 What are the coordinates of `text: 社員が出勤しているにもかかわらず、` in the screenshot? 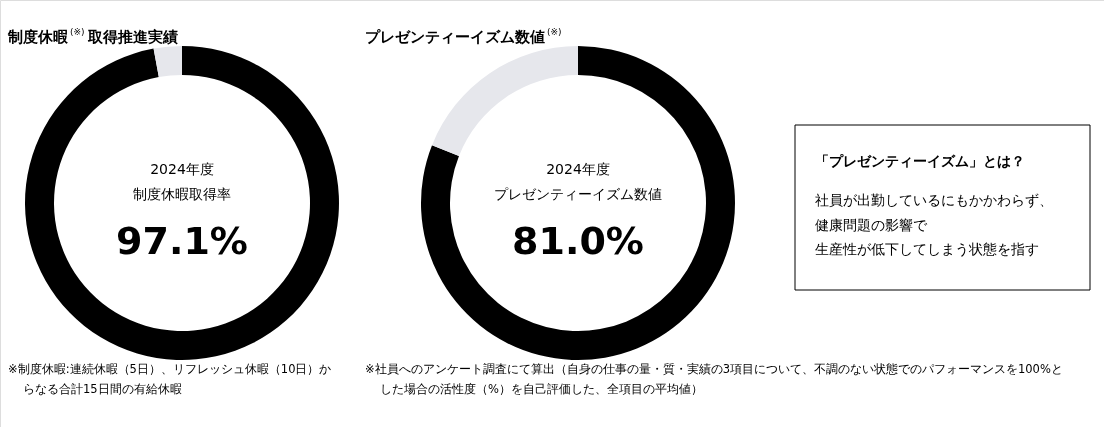 It's located at (934, 200).